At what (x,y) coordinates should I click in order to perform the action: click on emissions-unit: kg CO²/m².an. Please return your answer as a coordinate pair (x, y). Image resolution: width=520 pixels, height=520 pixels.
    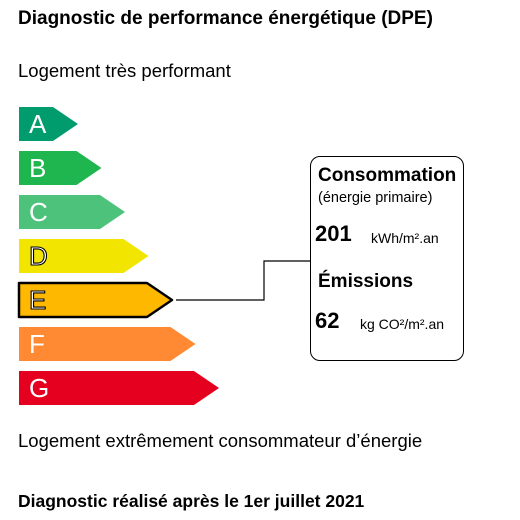
    Looking at the image, I should click on (402, 324).